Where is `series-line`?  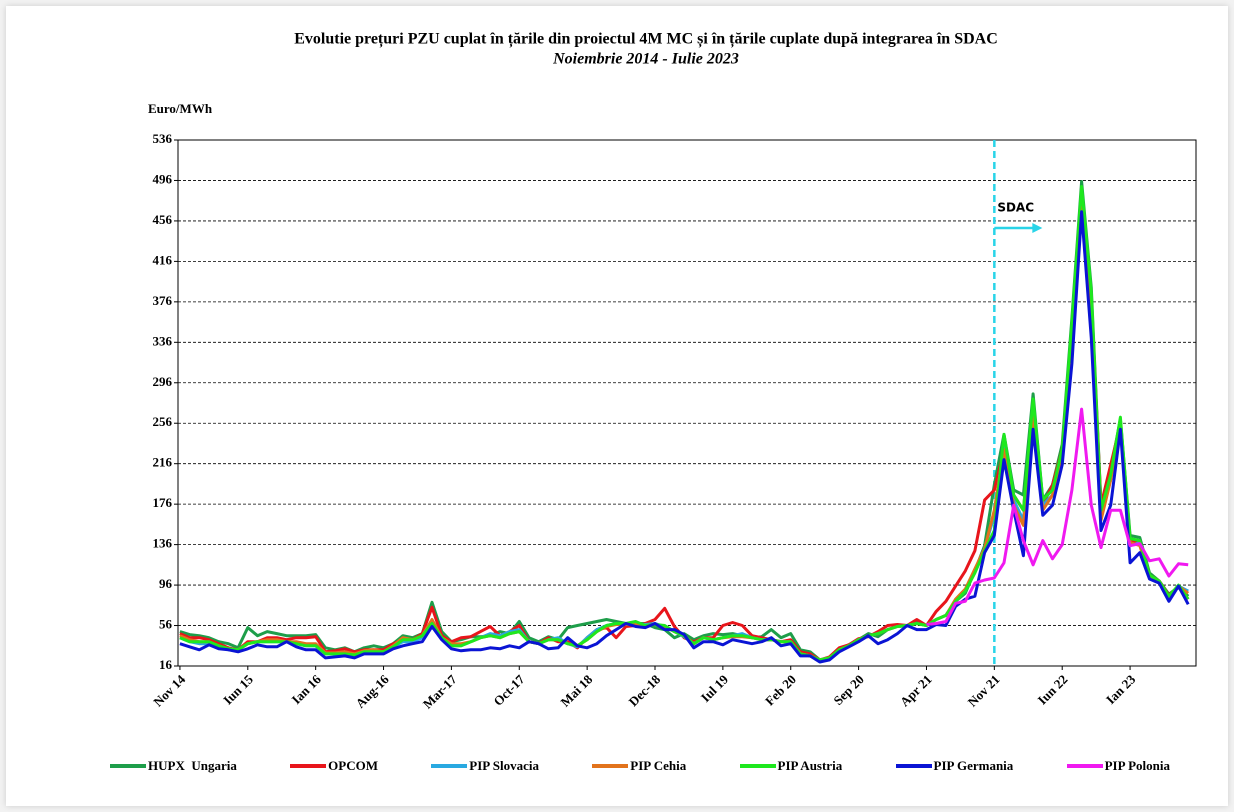 series-line is located at coordinates (1057, 516).